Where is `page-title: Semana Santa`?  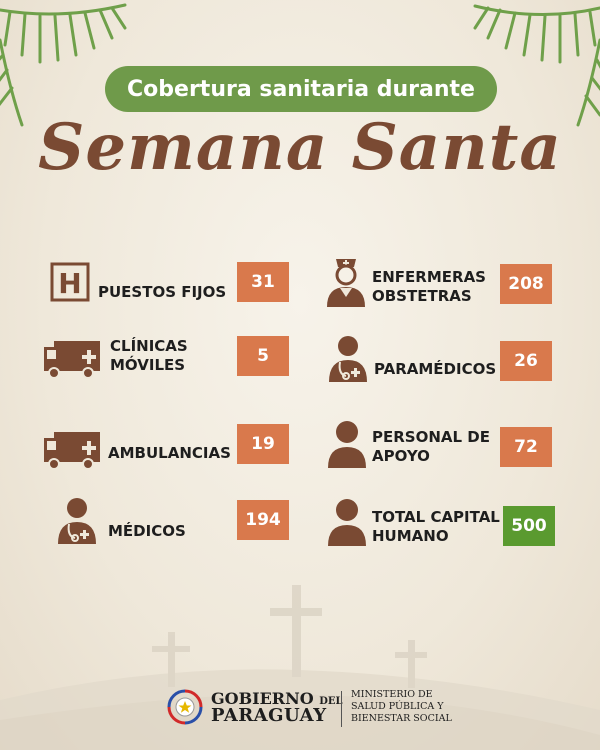
page-title: Semana Santa is located at coordinates (300, 147).